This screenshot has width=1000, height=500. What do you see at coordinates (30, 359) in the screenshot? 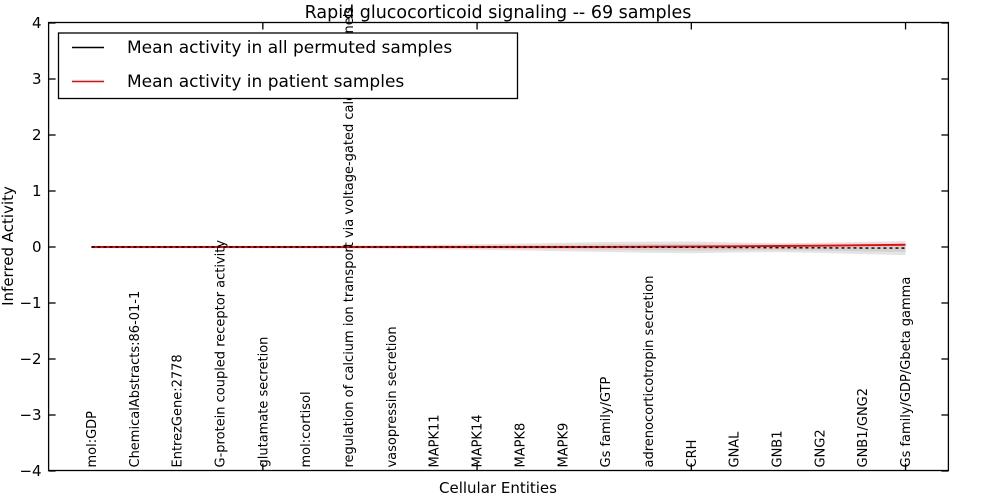
I see `y-tick-label: −2` at bounding box center [30, 359].